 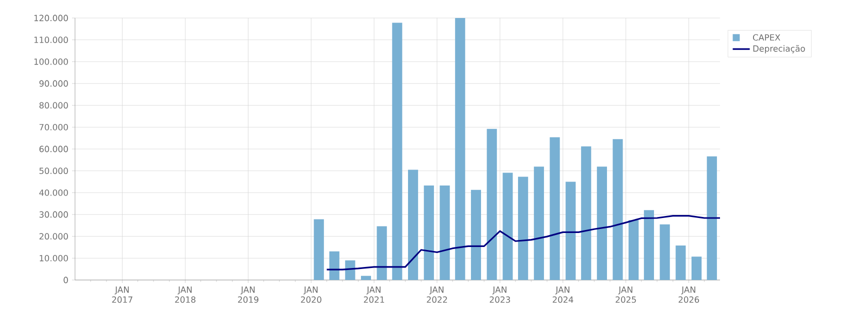 What do you see at coordinates (779, 49) in the screenshot?
I see `legend-label: Depreciação` at bounding box center [779, 49].